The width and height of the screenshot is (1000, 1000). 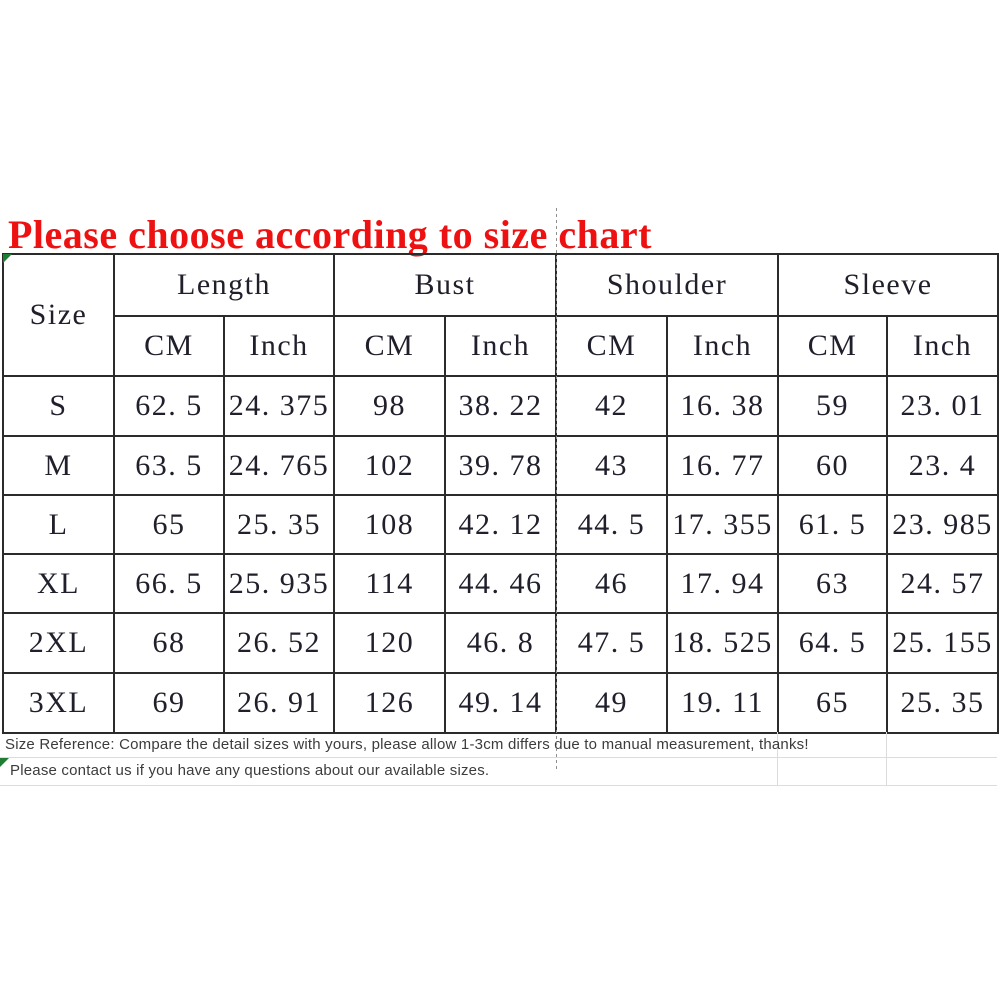 What do you see at coordinates (58, 703) in the screenshot?
I see `row-size-label: 3XL` at bounding box center [58, 703].